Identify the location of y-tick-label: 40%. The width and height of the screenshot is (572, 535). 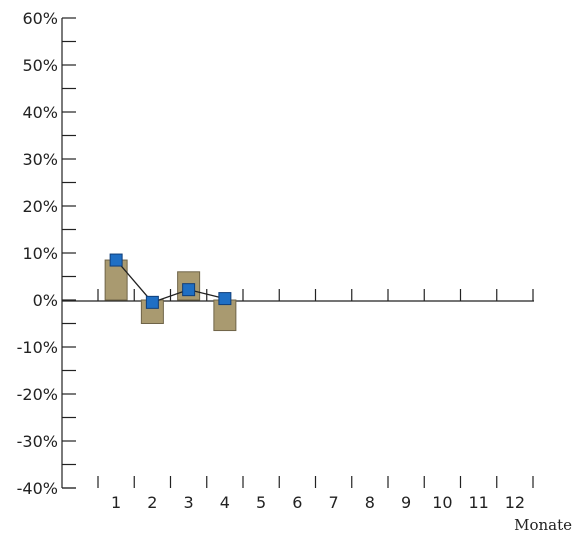
(40, 112).